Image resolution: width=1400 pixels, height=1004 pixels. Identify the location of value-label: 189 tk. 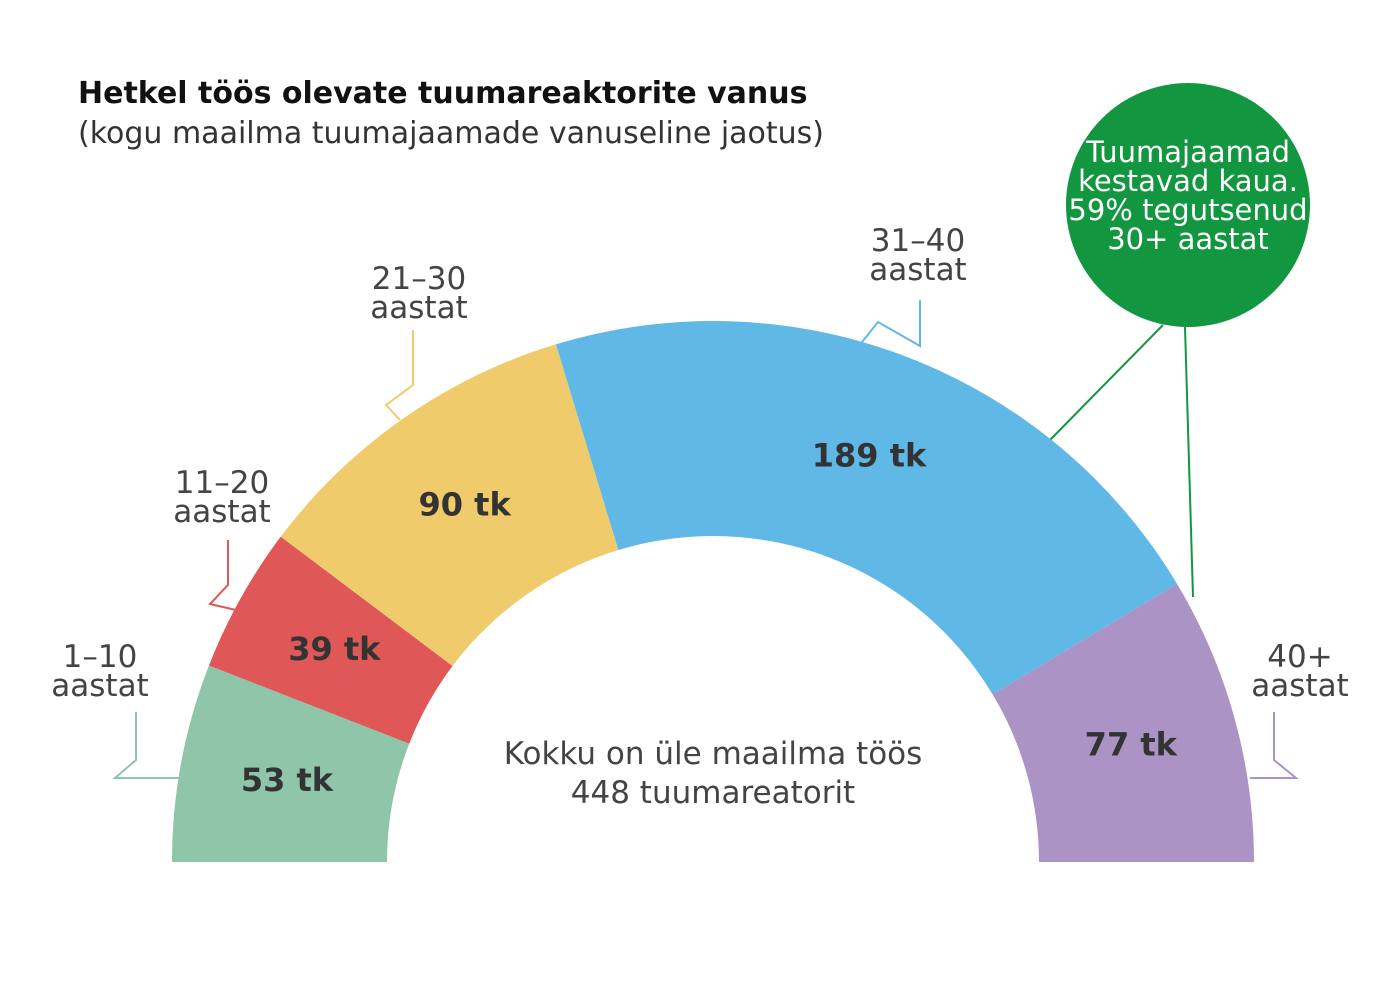
(869, 456).